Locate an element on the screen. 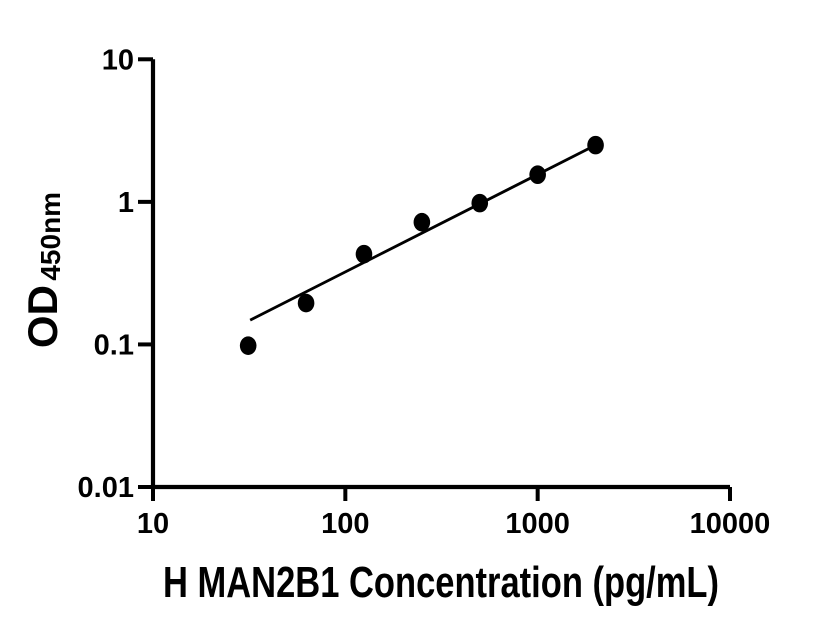  x-tick-label: 10 is located at coordinates (153, 524).